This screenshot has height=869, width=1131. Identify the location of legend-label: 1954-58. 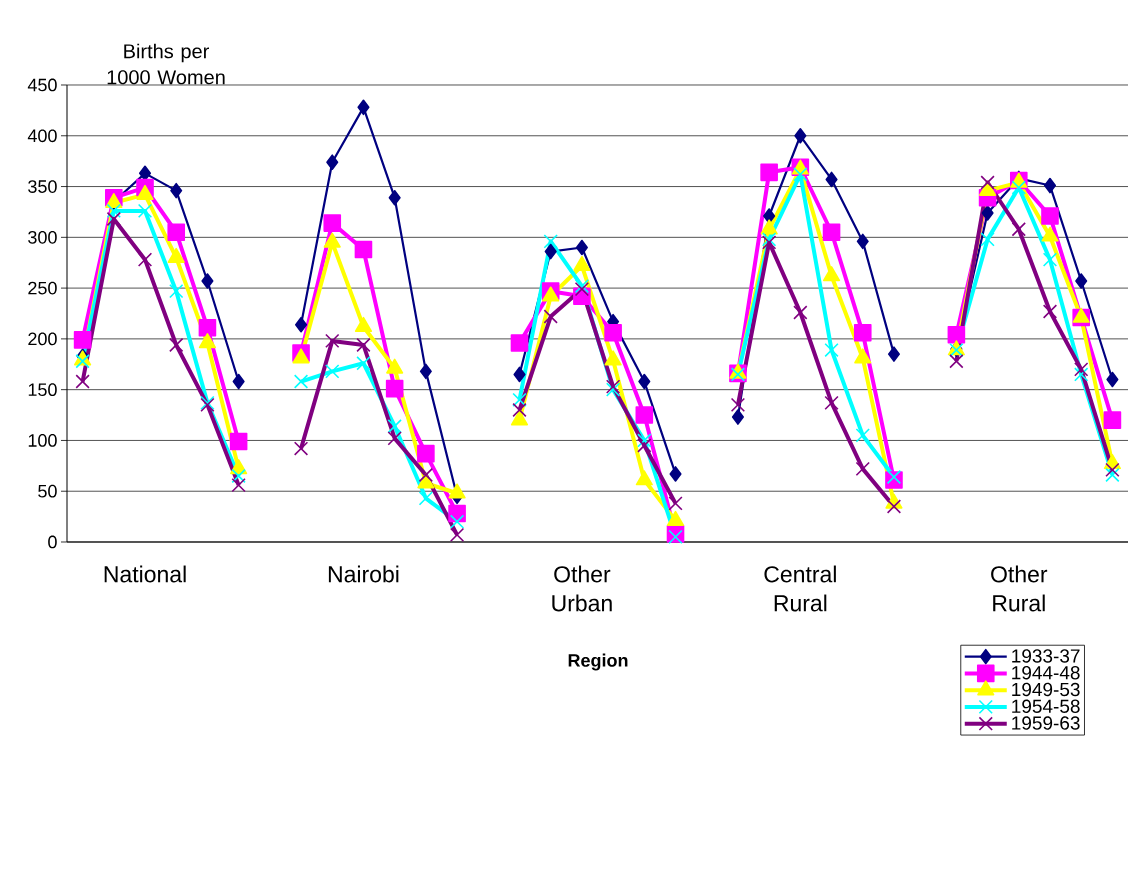
(1046, 706).